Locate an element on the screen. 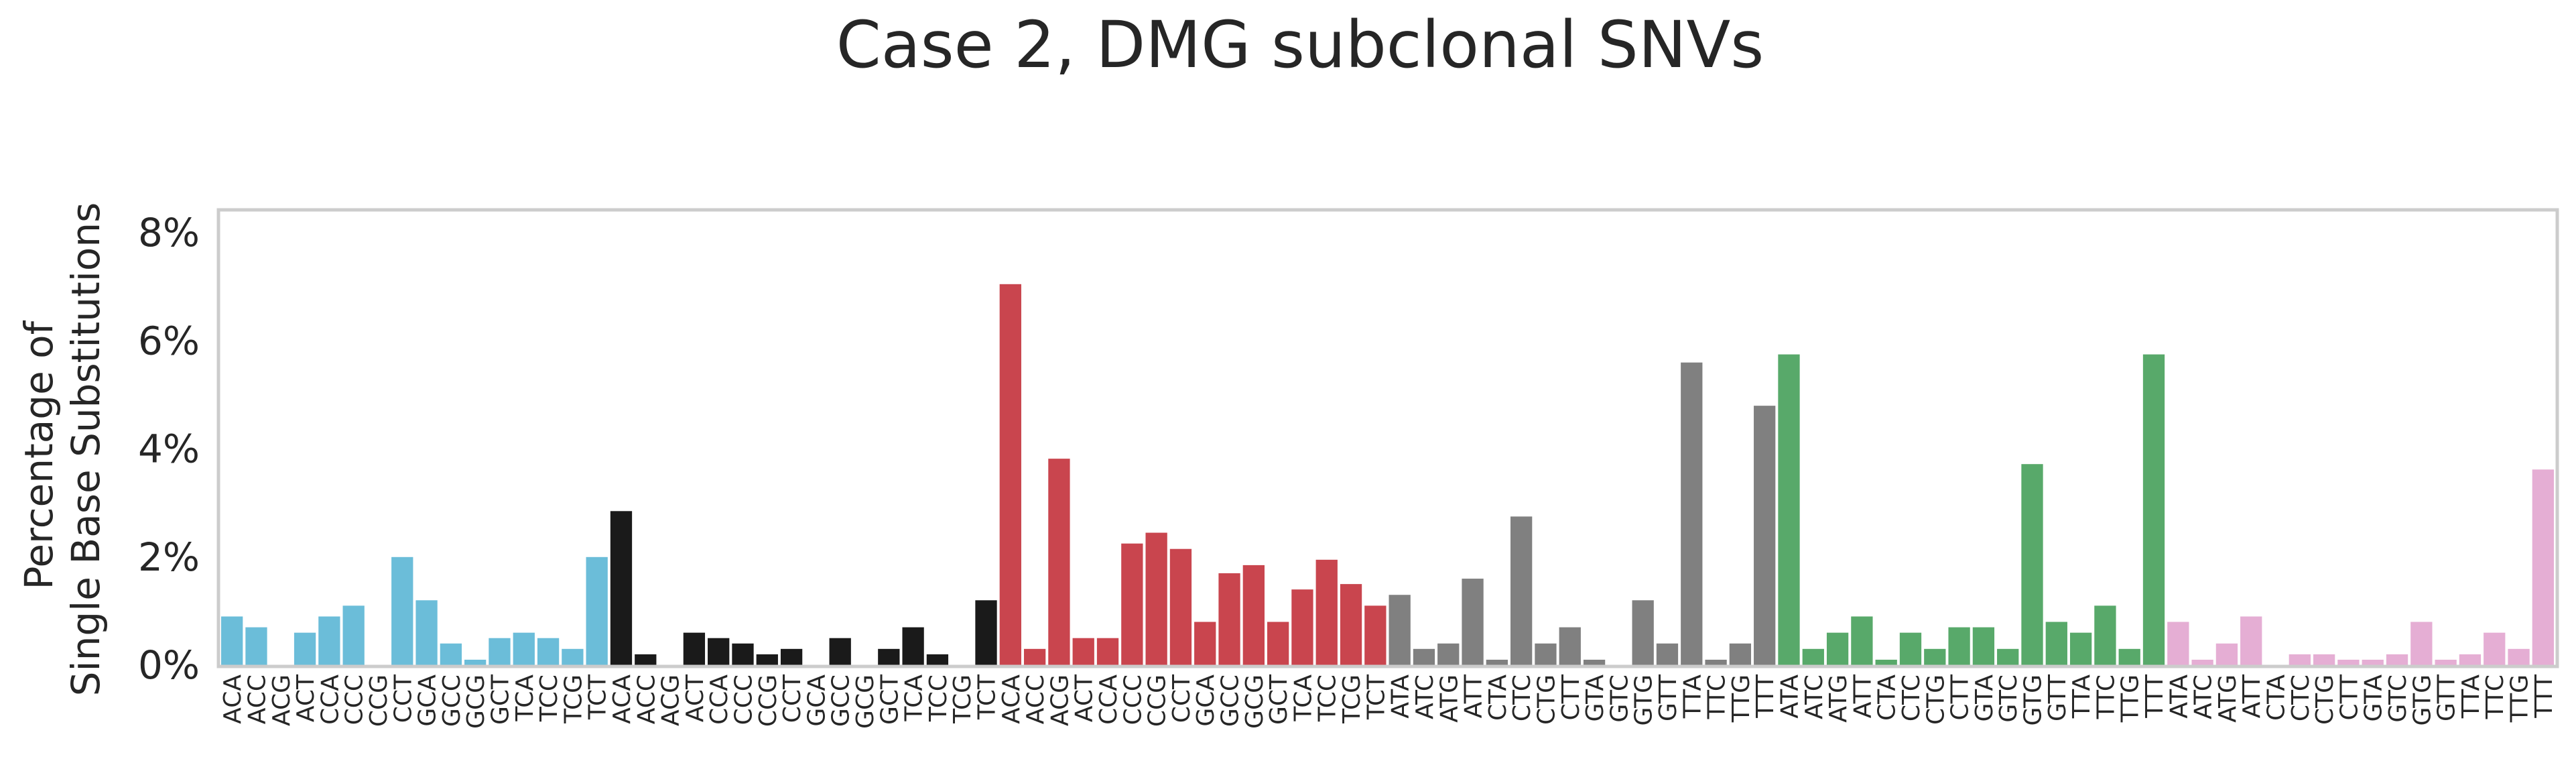  x-tick-label: CCG is located at coordinates (379, 700).